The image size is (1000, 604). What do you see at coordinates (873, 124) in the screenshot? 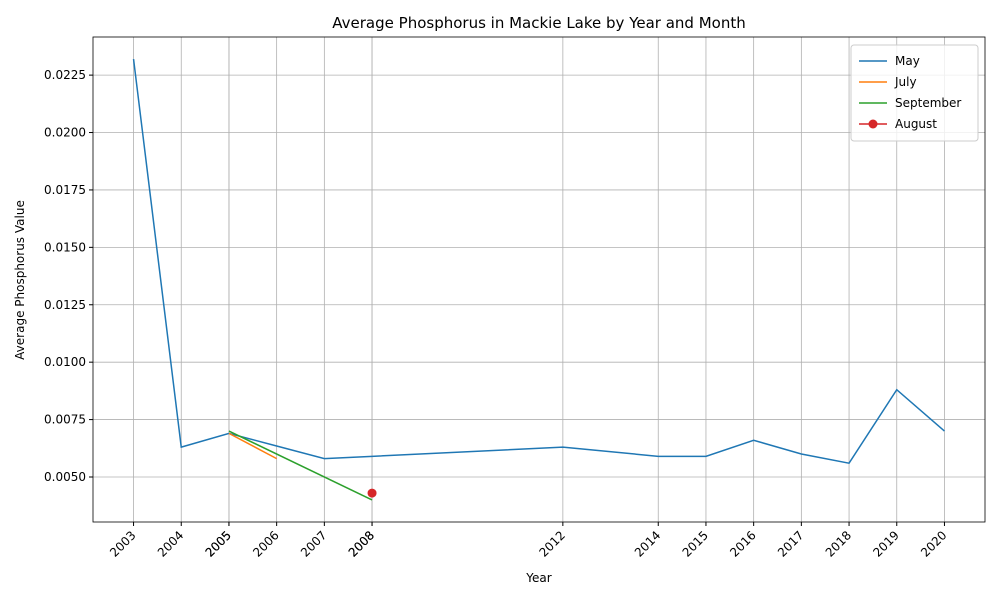
I see `legend-marker` at bounding box center [873, 124].